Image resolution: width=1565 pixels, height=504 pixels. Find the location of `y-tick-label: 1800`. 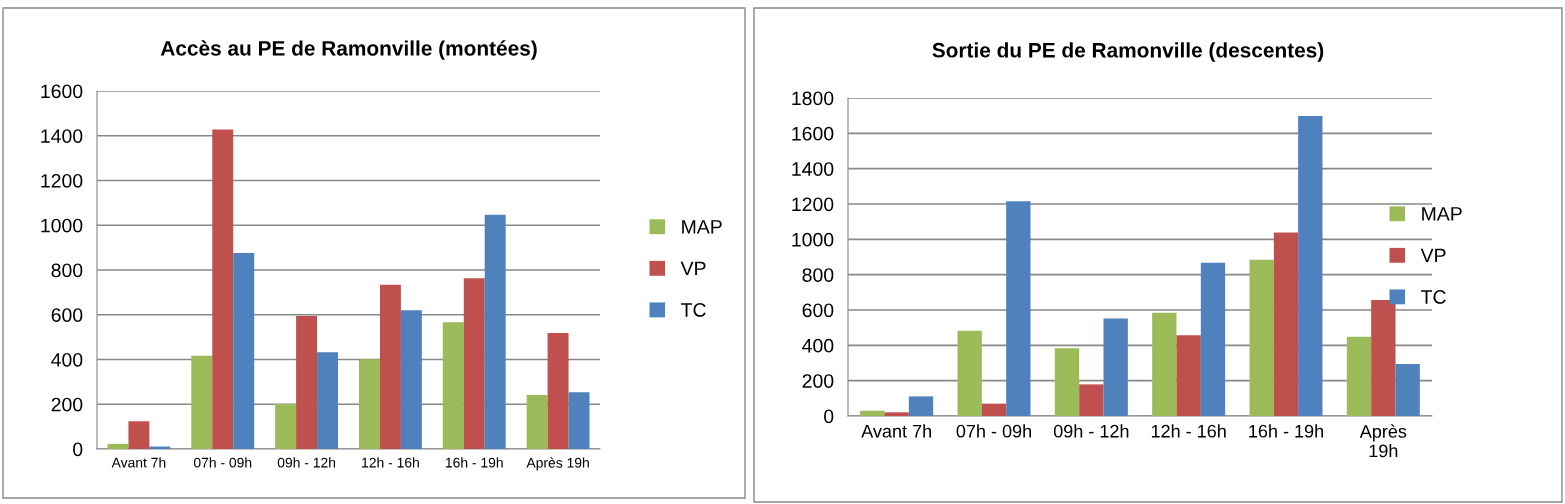

y-tick-label: 1800 is located at coordinates (813, 98).